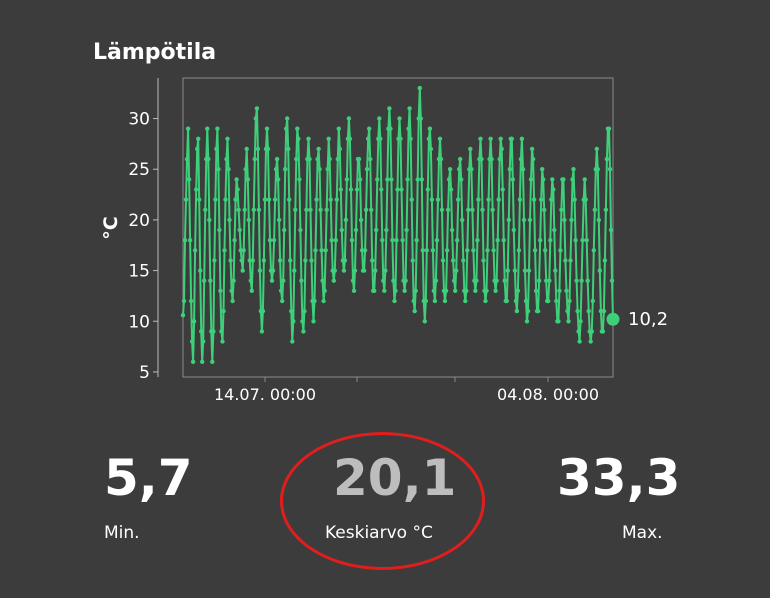  I want to click on y-tick-label: 5, so click(144, 373).